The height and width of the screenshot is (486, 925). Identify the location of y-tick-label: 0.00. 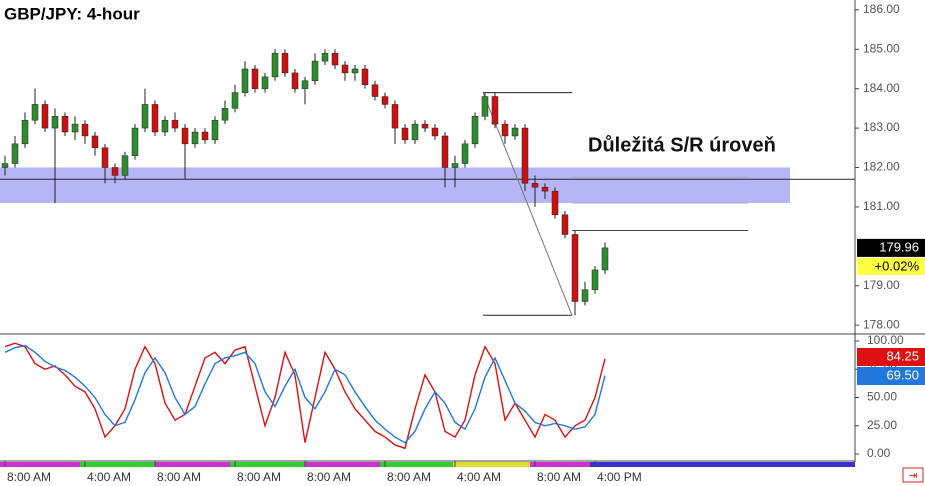
(879, 453).